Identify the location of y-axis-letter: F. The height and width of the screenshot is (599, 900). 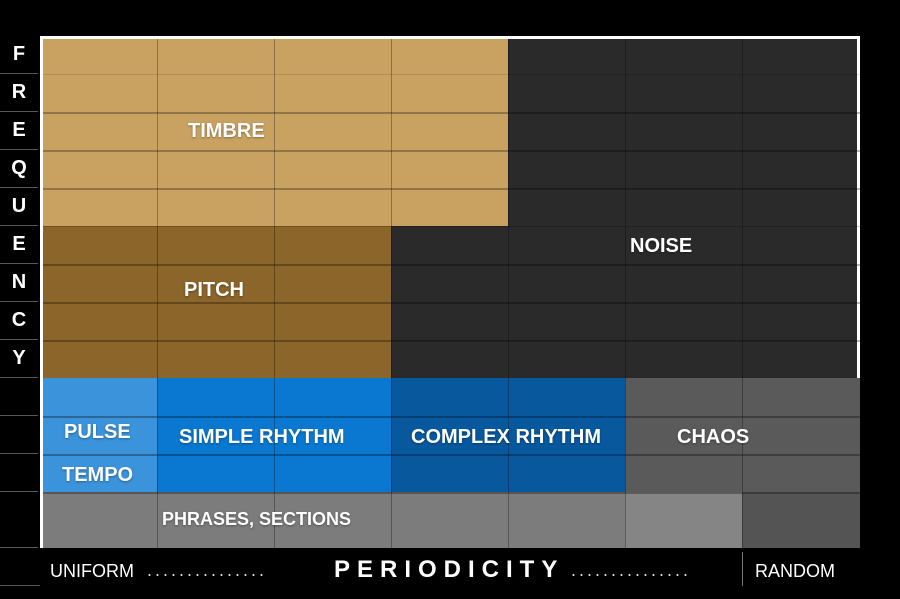
(19, 55).